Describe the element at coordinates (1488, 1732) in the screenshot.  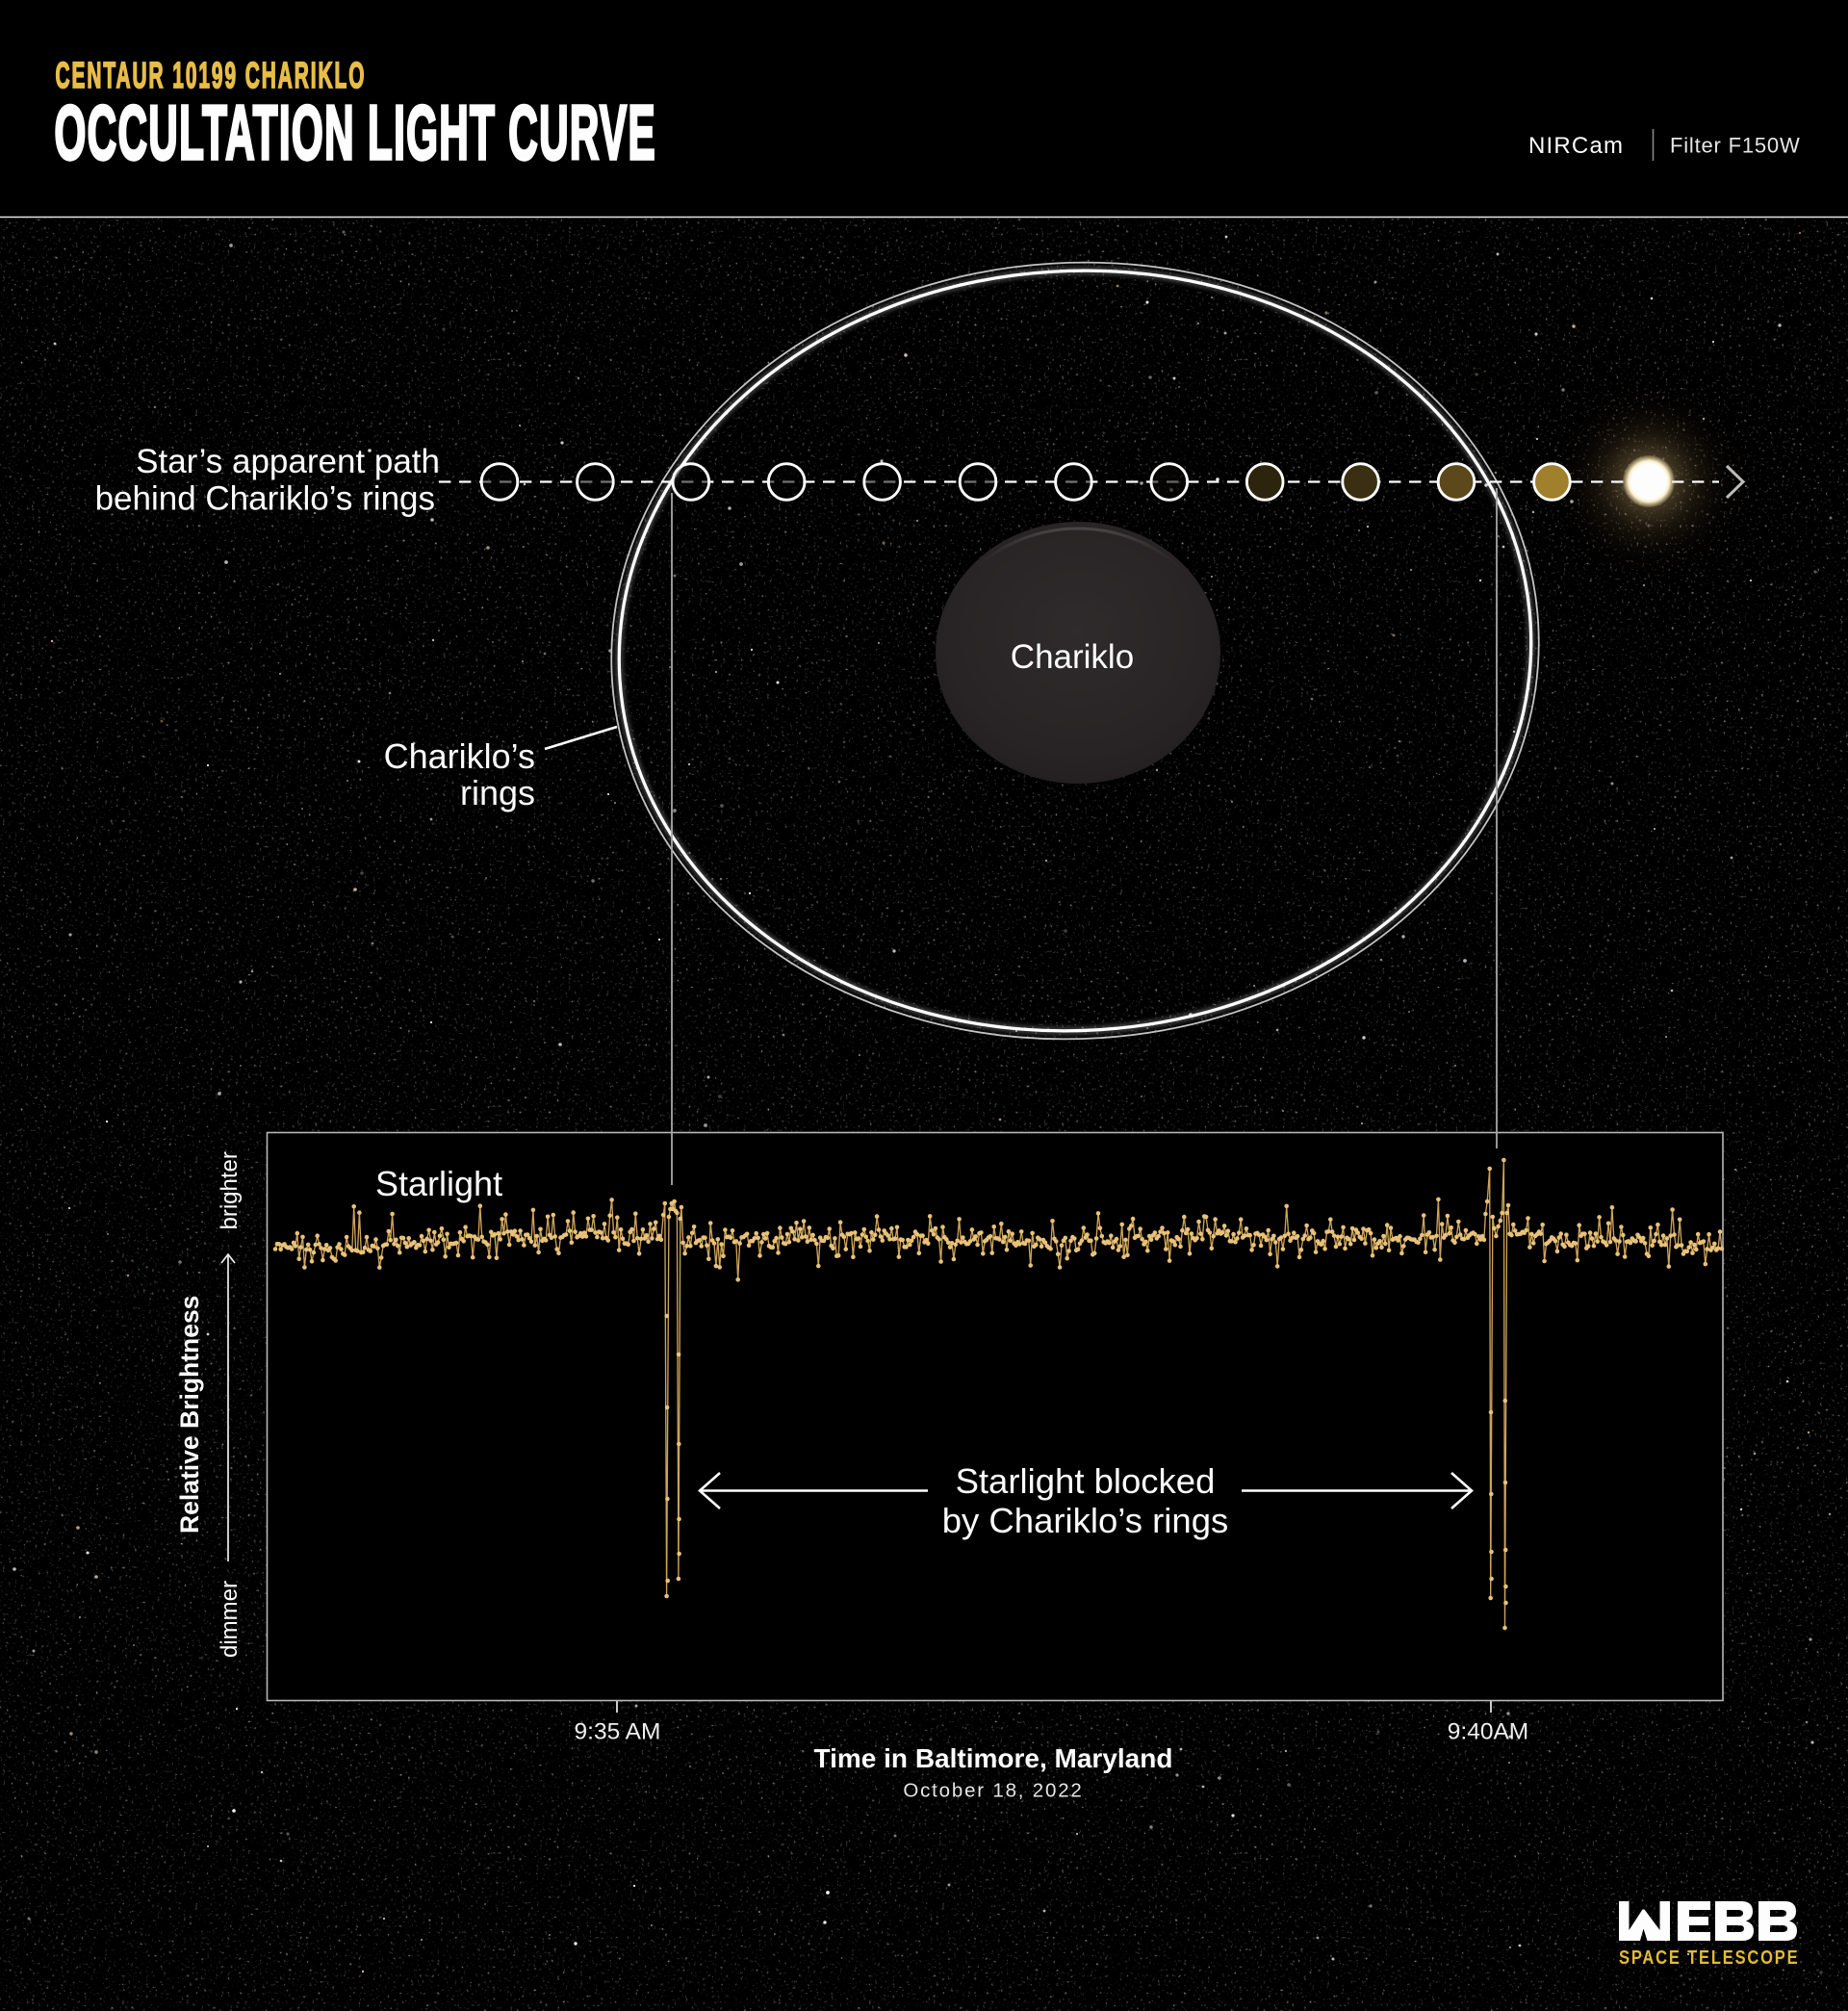
I see `svg-text: 9:40AM` at that location.